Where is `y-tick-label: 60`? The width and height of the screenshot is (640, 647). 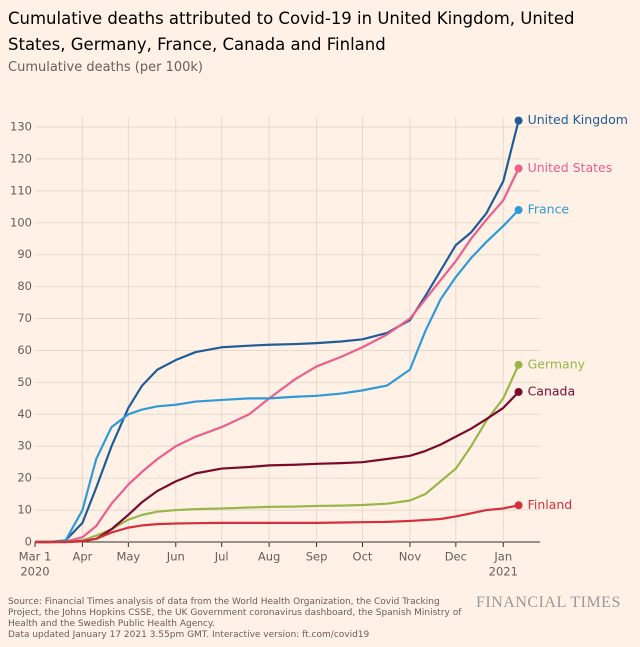 y-tick-label: 60 is located at coordinates (24, 350).